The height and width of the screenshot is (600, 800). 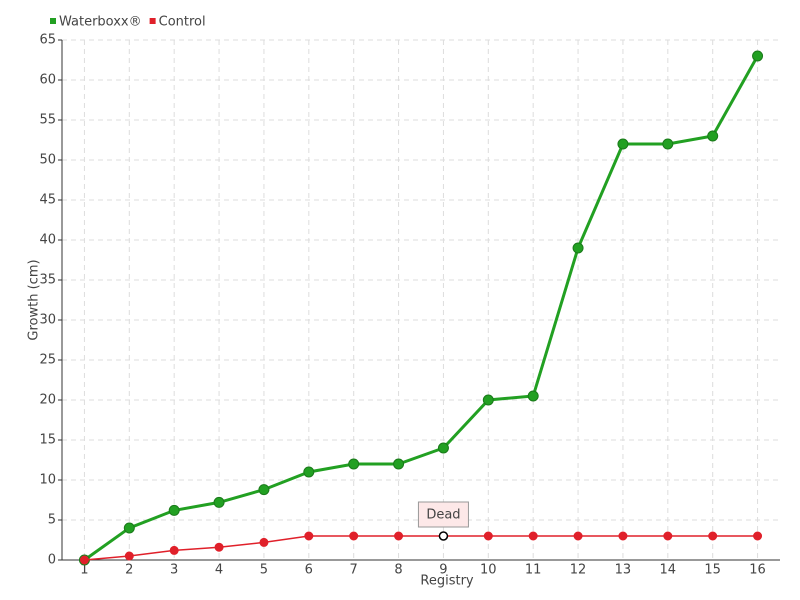 I want to click on x-tick-label: 15, so click(x=712, y=570).